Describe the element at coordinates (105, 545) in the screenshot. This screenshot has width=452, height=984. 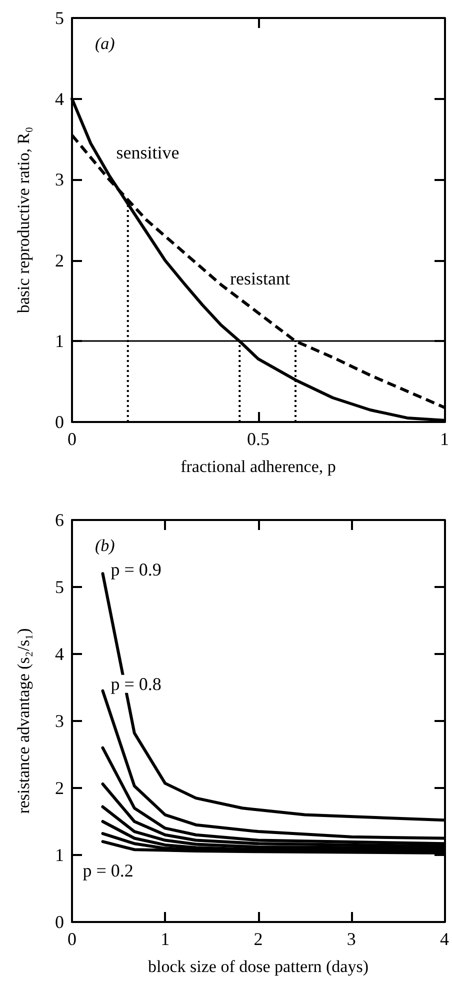
I see `text: (b)` at that location.